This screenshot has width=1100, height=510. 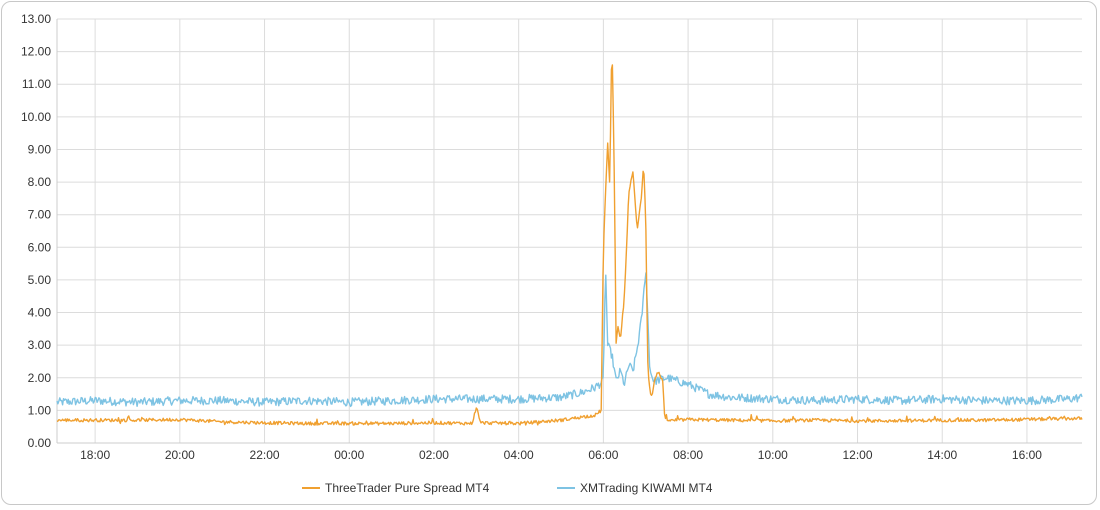 I want to click on y-tick-label: 5.00, so click(x=40, y=280).